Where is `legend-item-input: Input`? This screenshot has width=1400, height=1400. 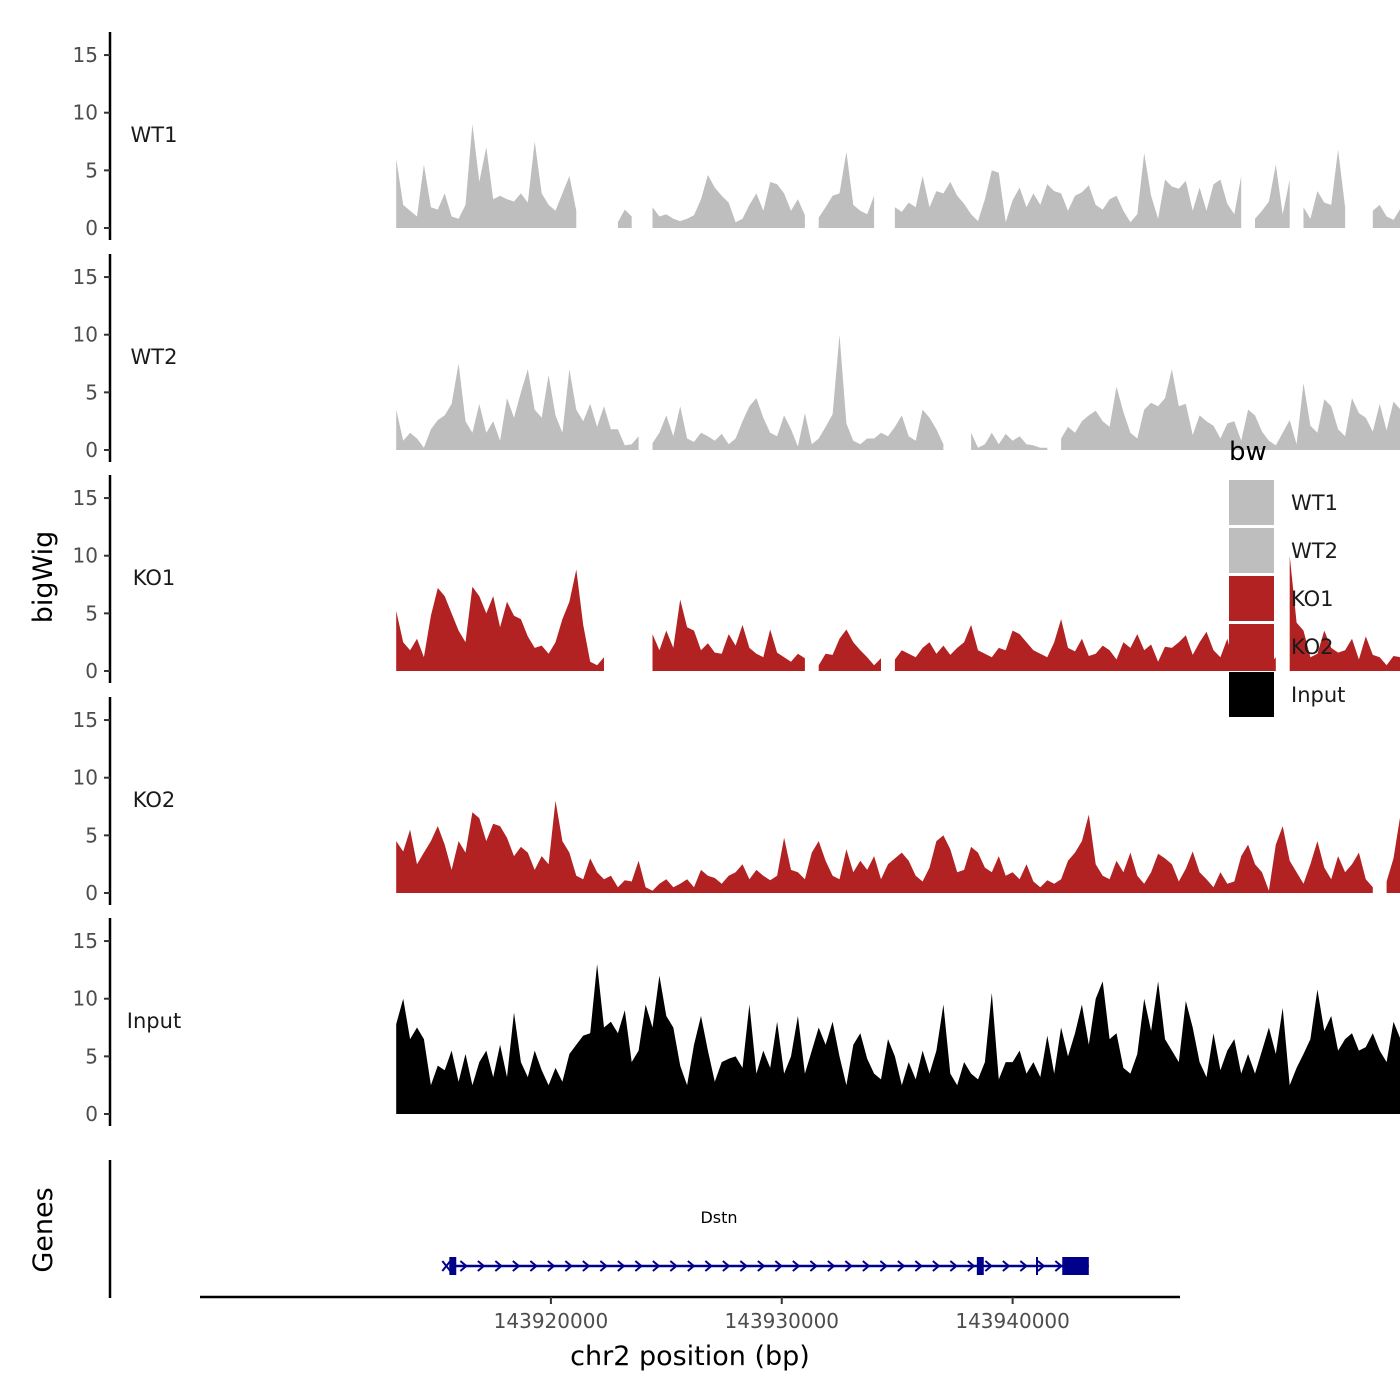
legend-item-input: Input is located at coordinates (1287, 694).